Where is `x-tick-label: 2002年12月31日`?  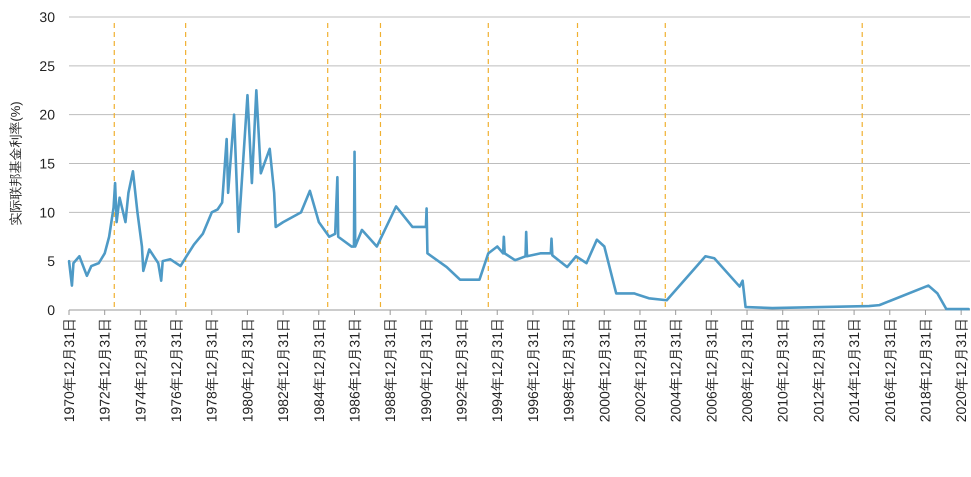 x-tick-label: 2002年12月31日 is located at coordinates (640, 370).